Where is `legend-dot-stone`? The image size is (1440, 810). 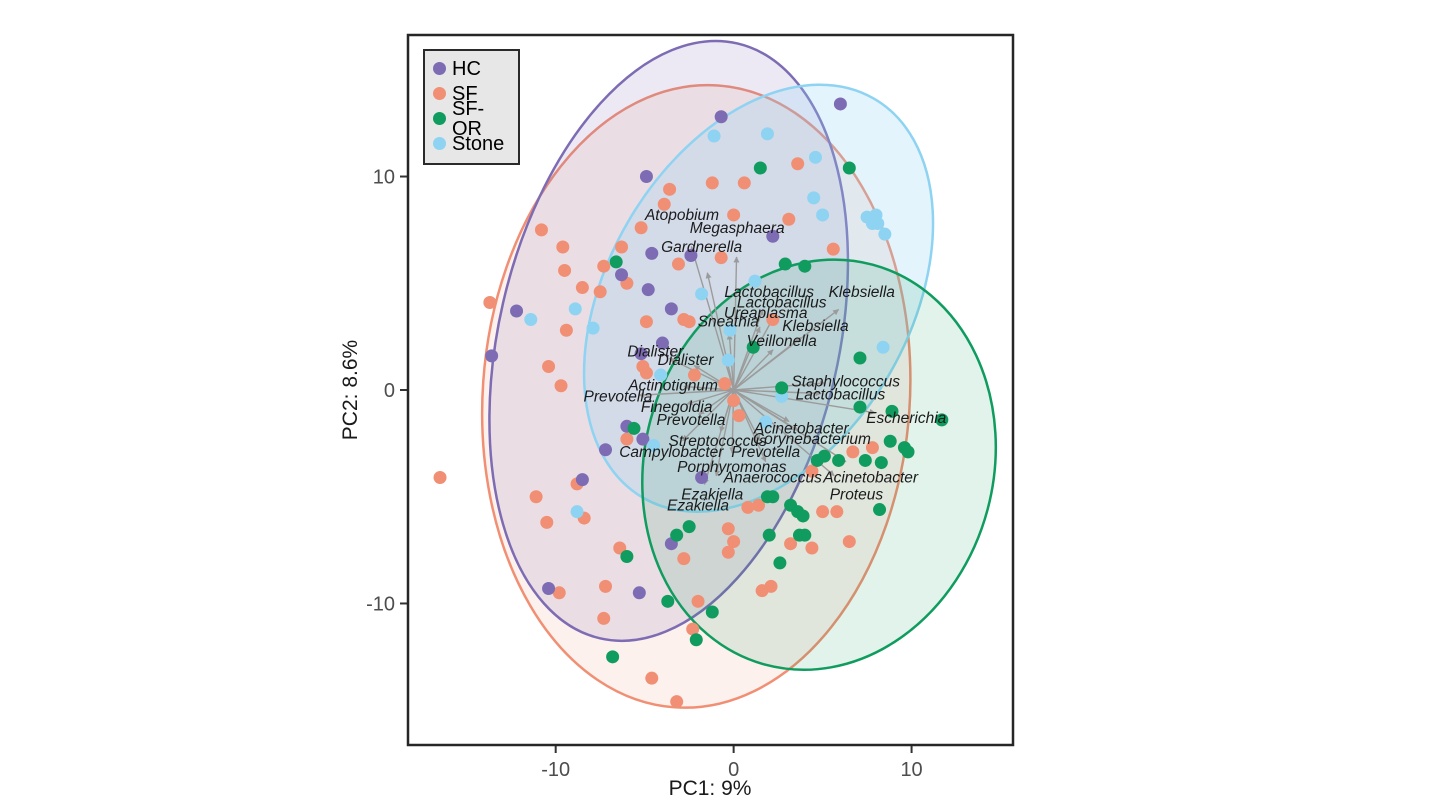 legend-dot-stone is located at coordinates (439, 143).